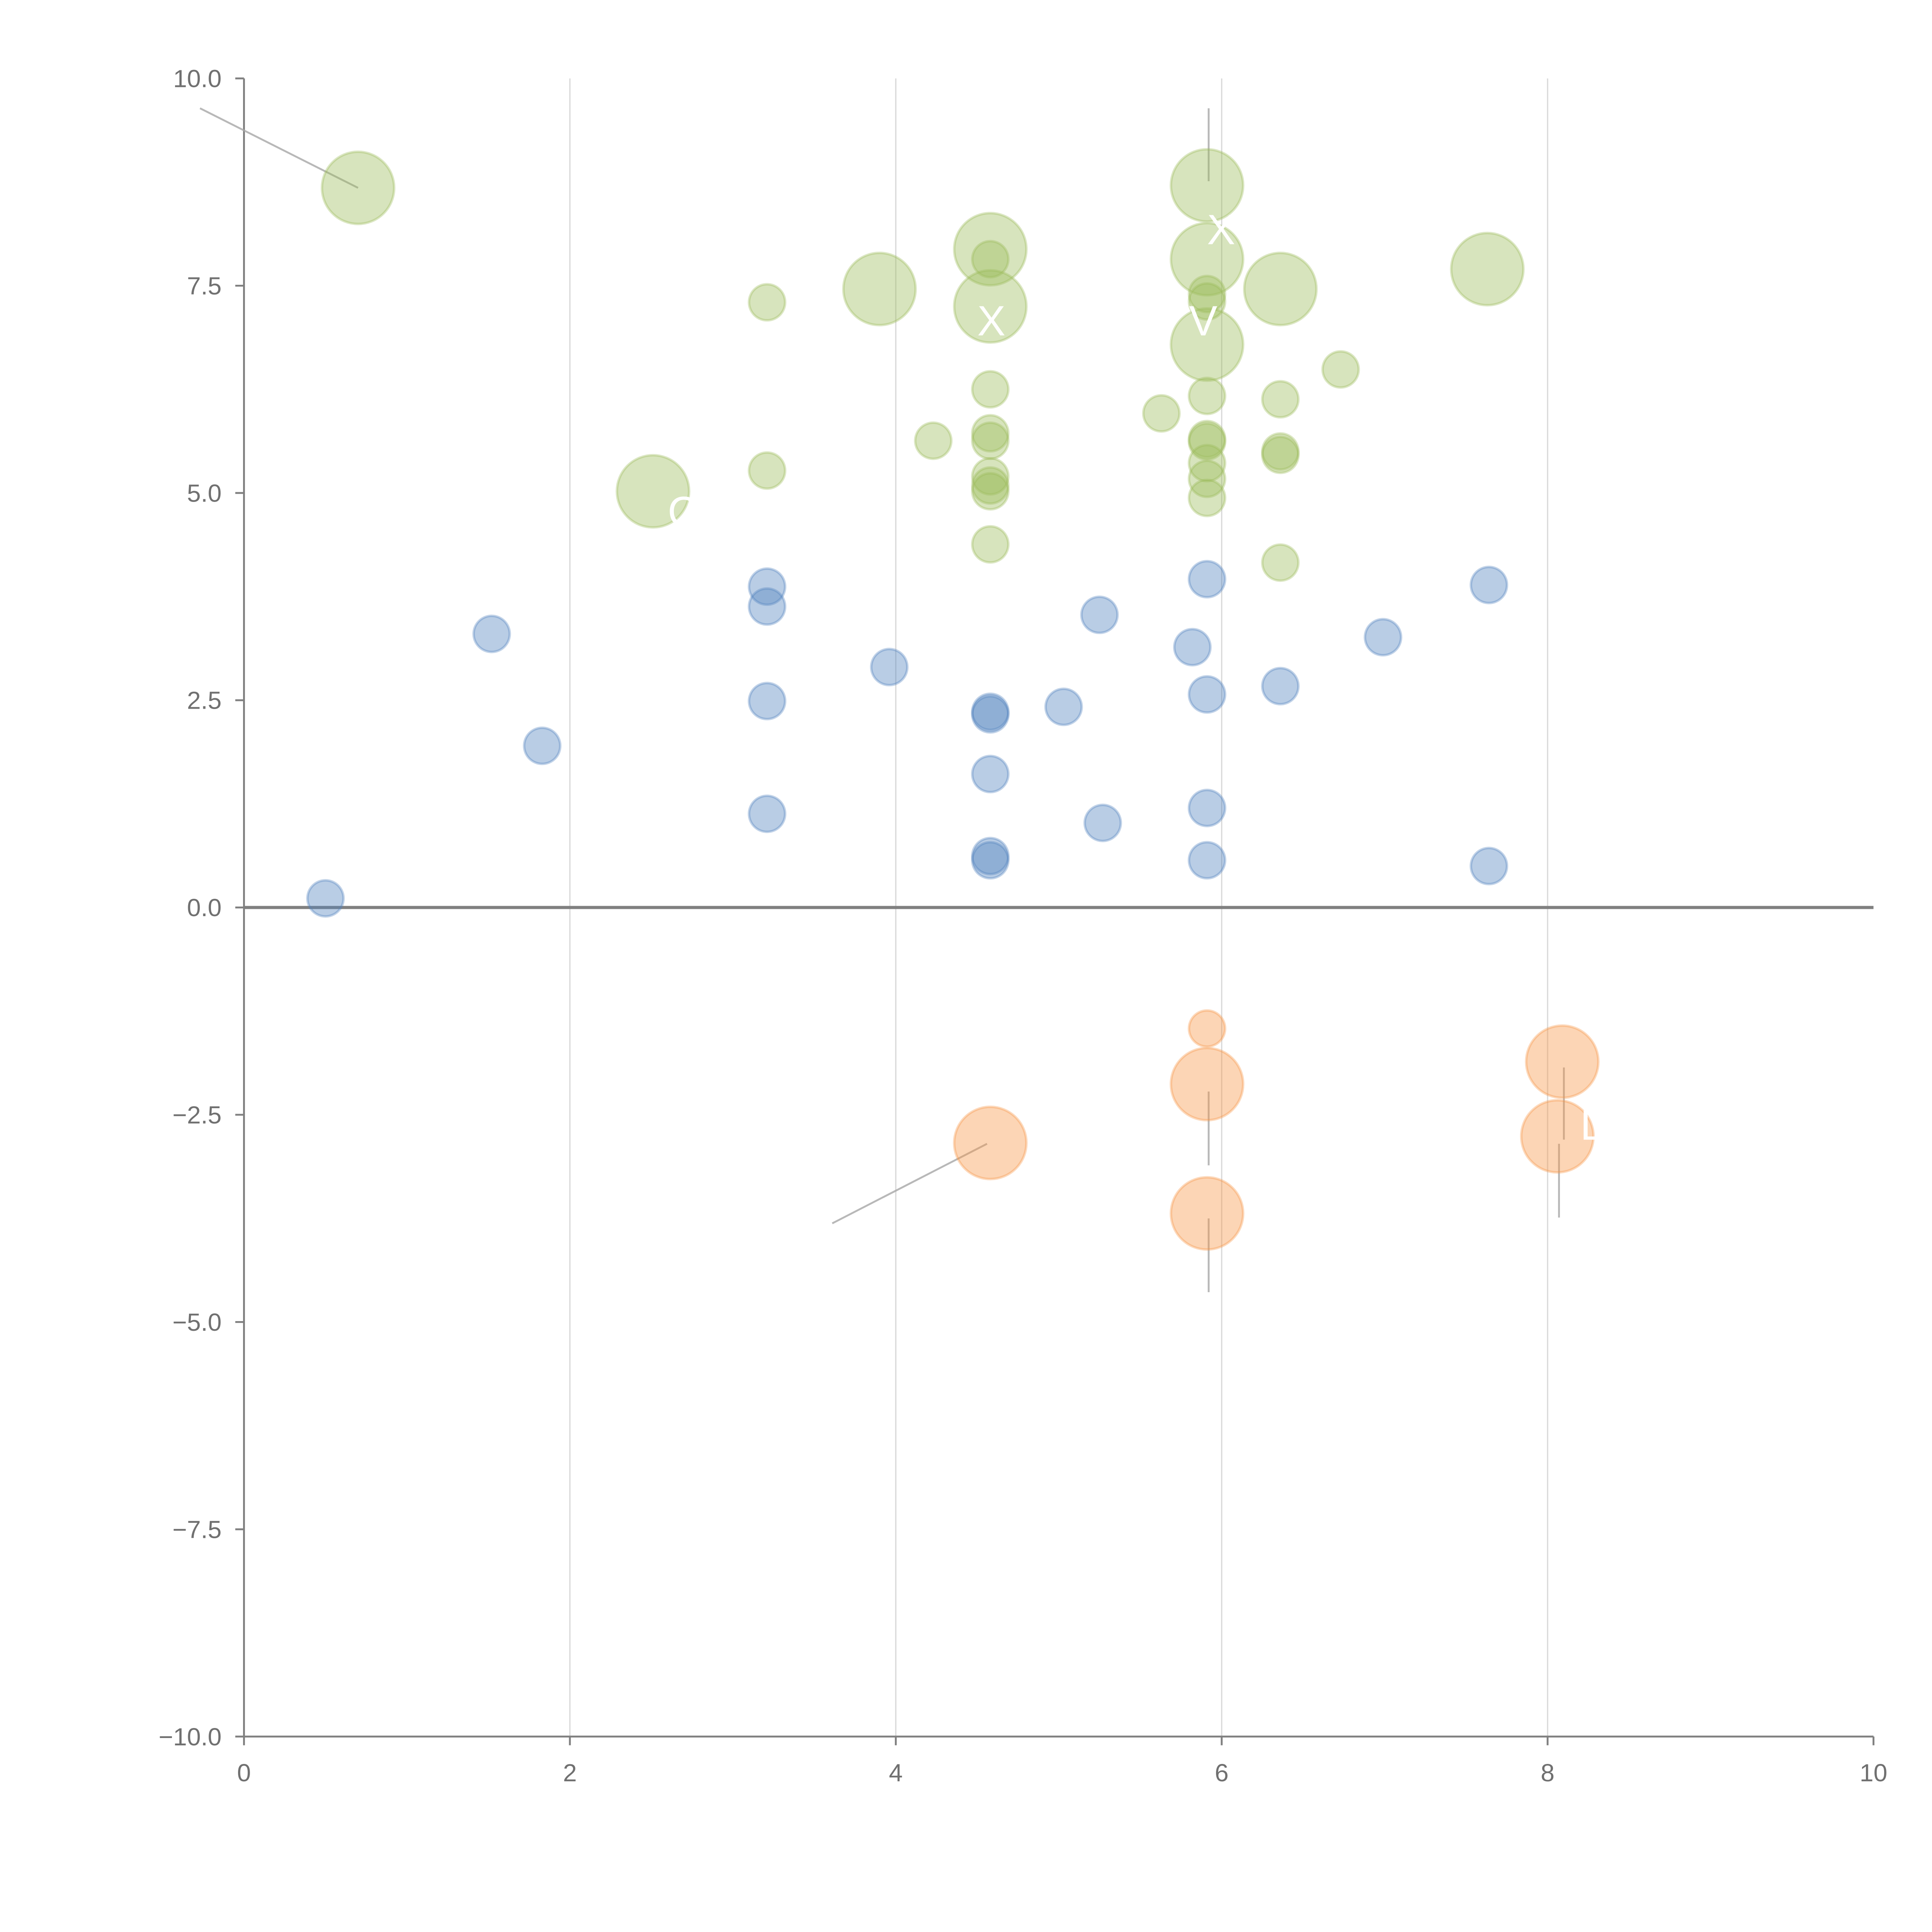 The width and height of the screenshot is (1932, 1932). Describe the element at coordinates (197, 1115) in the screenshot. I see `y-tick-label: −2.5` at that location.